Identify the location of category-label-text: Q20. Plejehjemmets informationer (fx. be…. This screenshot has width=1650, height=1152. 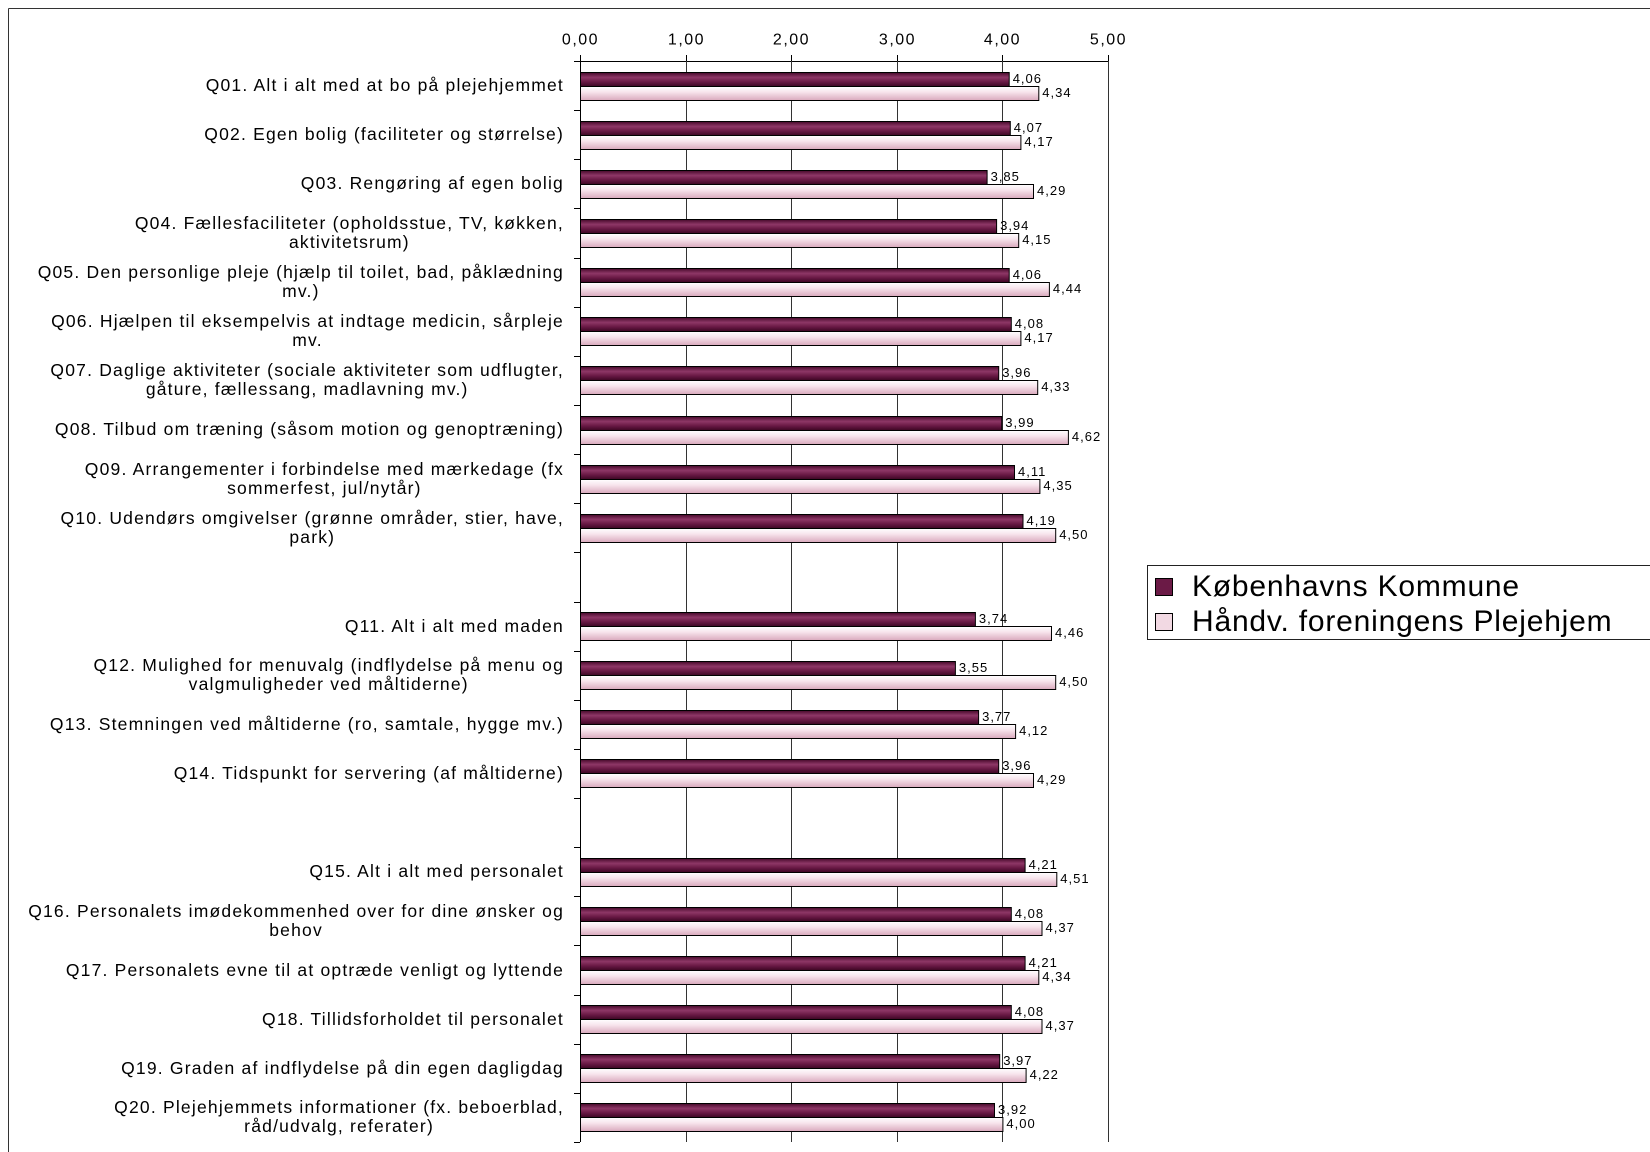
(339, 1117).